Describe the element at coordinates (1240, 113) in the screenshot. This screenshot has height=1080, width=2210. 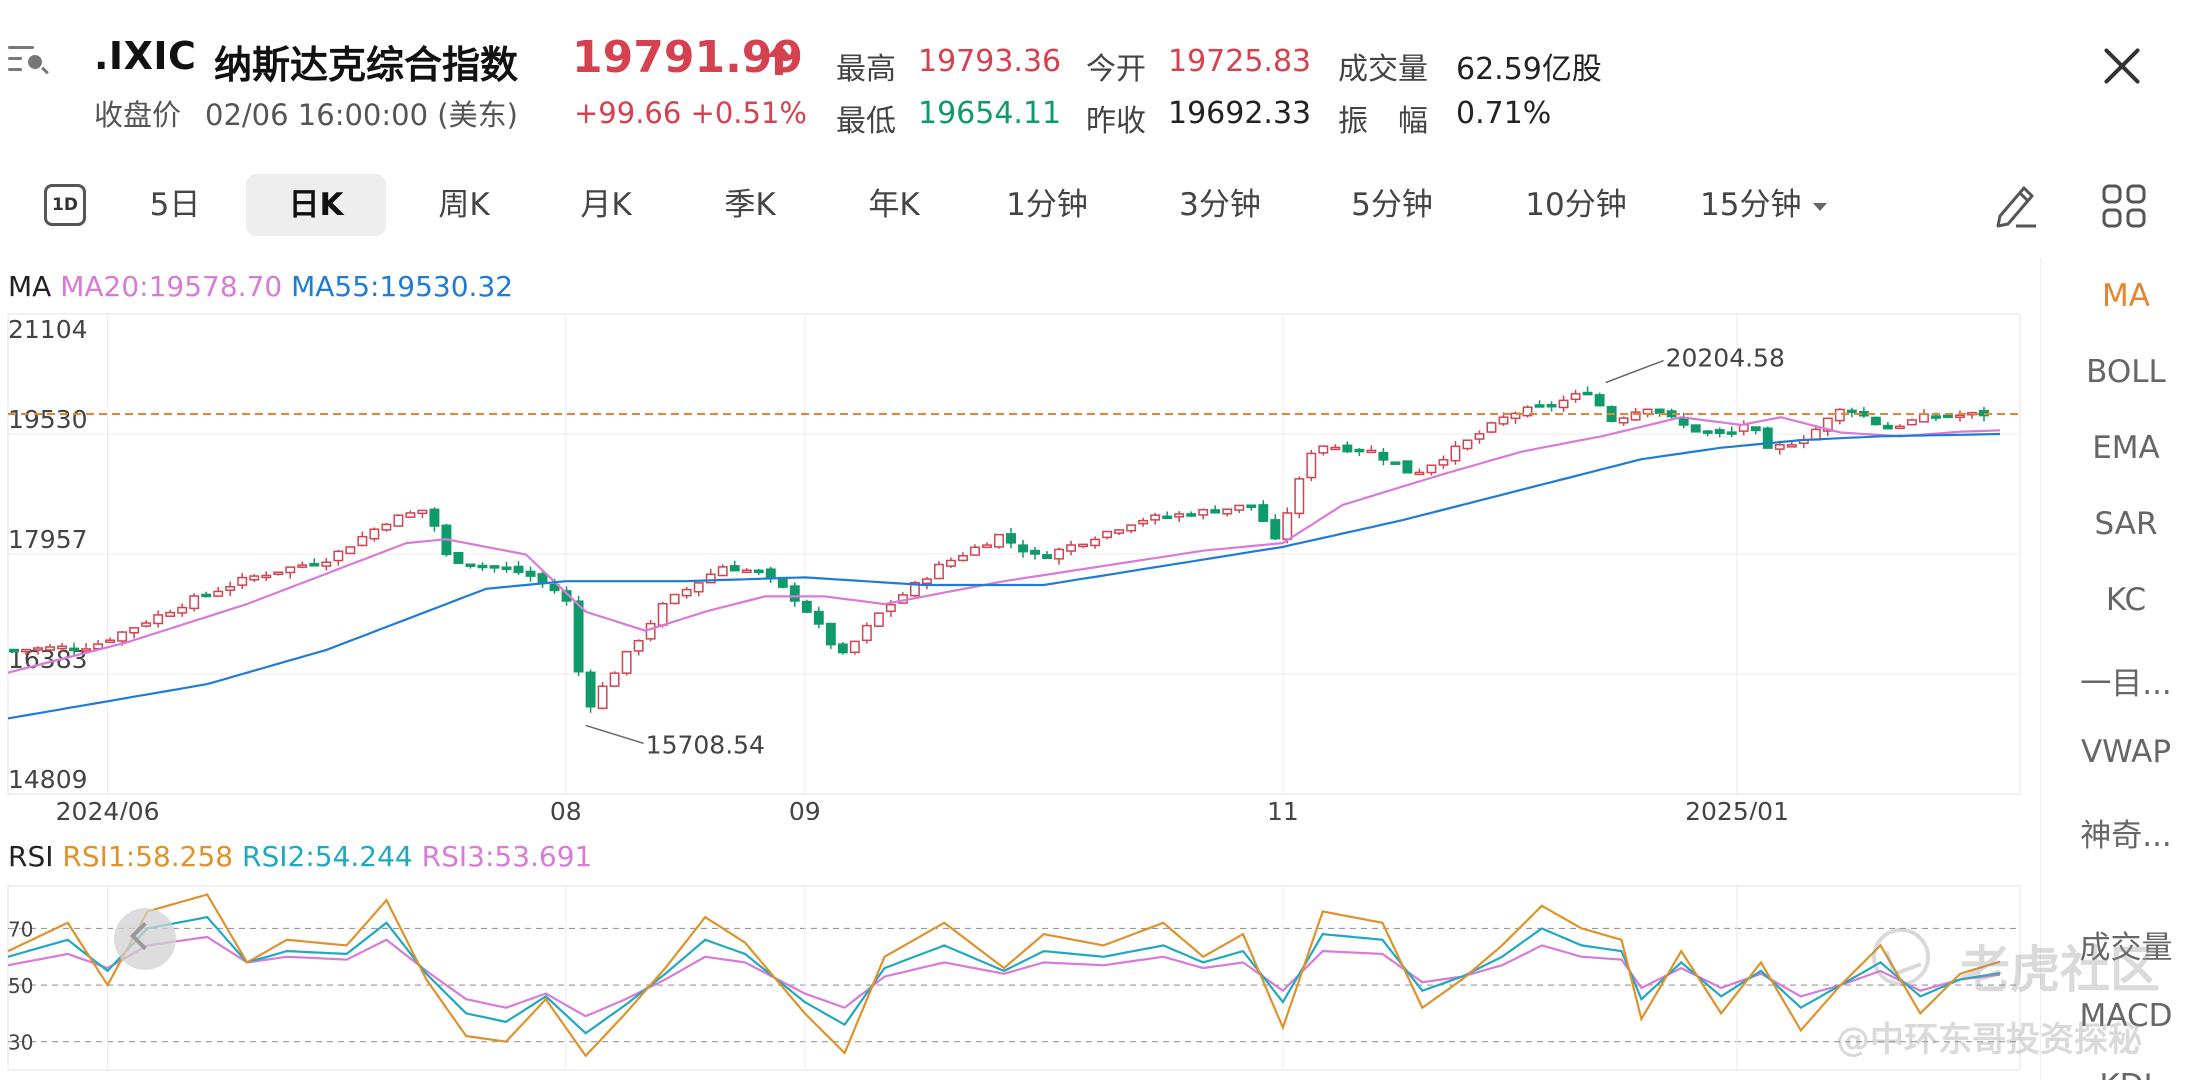
I see `prev-close-value: 19692.33` at that location.